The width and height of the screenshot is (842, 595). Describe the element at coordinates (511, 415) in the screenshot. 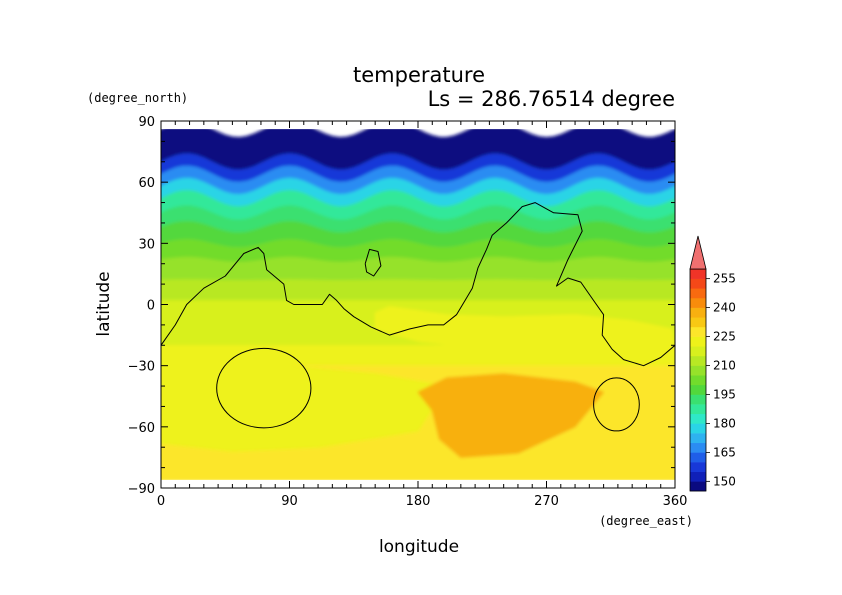

I see `temperature-region-south-hot` at that location.